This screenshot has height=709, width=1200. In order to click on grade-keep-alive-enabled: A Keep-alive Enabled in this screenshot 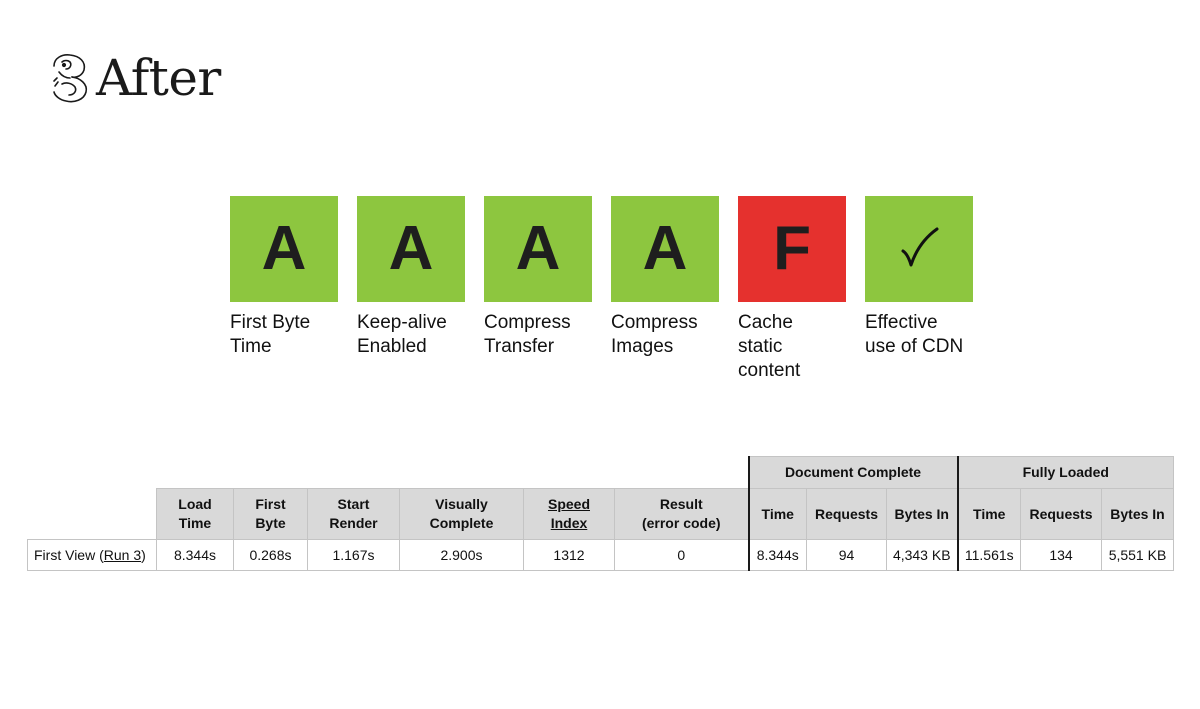, I will do `click(411, 289)`.